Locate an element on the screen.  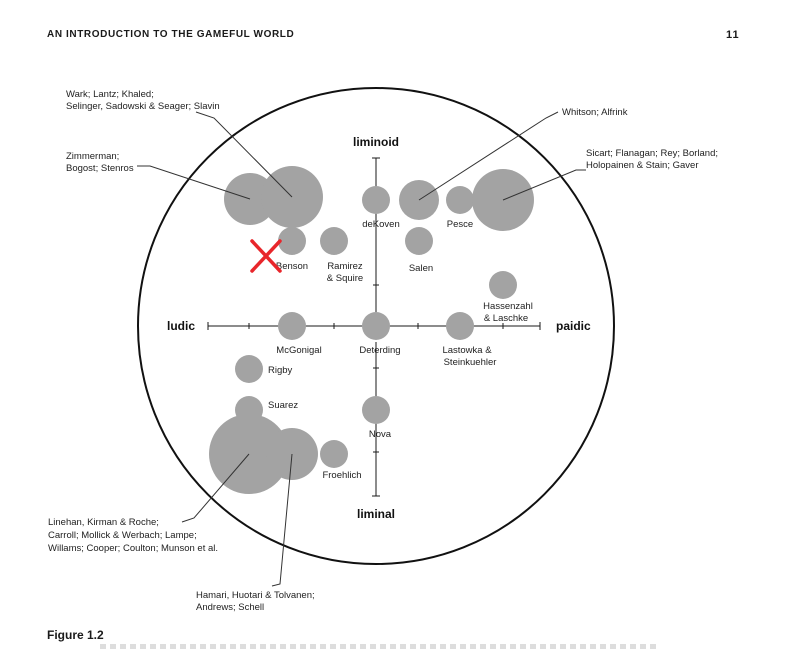
leader-zimmerman is located at coordinates (194, 182).